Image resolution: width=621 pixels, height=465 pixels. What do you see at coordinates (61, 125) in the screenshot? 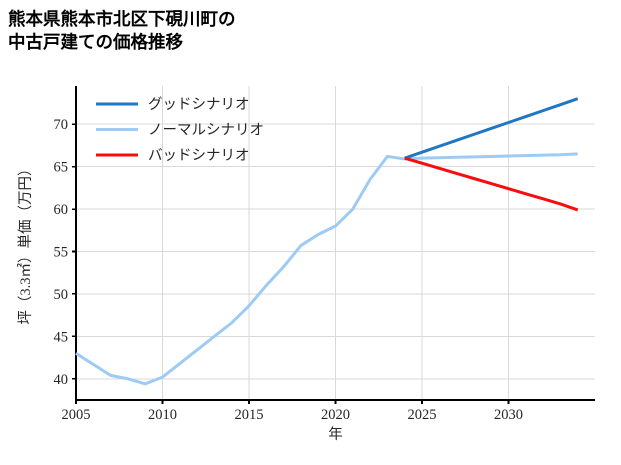
I see `y-tick-label-70: 70` at bounding box center [61, 125].